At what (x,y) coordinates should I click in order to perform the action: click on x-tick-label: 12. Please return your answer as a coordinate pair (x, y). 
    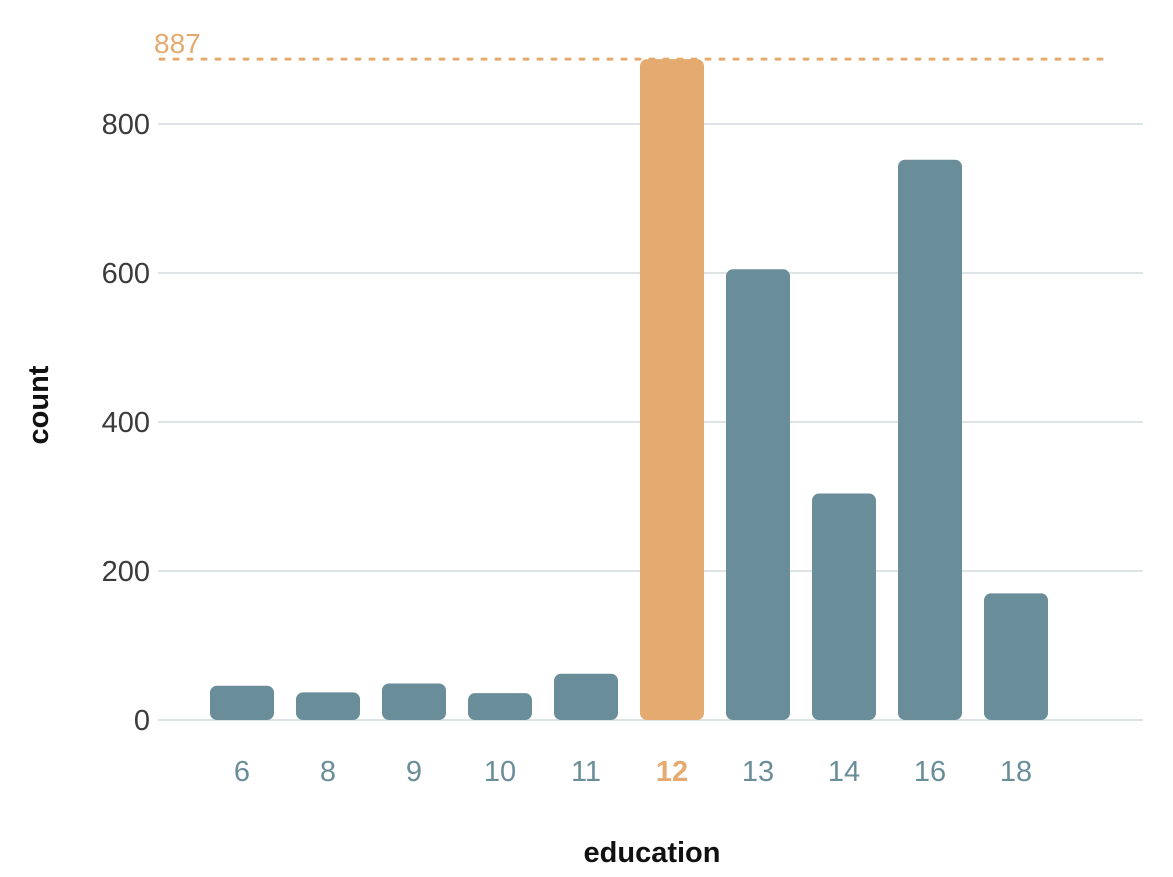
    Looking at the image, I should click on (672, 772).